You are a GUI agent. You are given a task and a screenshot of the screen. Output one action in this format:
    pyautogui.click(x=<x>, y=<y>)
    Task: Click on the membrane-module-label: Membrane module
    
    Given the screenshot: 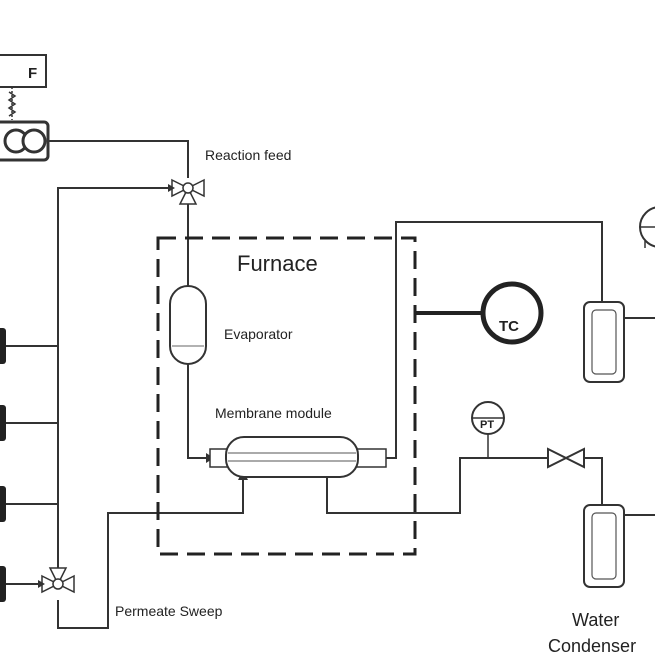 What is the action you would take?
    pyautogui.click(x=273, y=413)
    